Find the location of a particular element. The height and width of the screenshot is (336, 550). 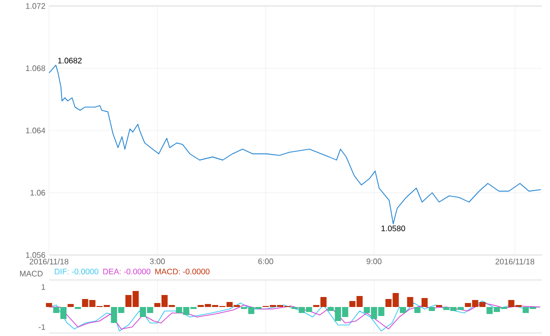

y-tick-label: -1 is located at coordinates (42, 327).